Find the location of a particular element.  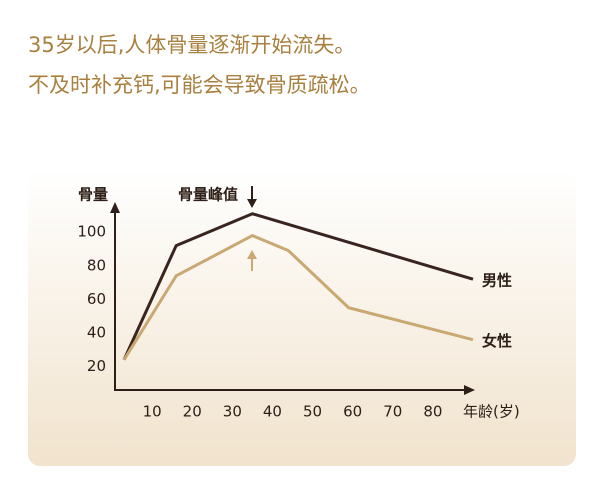

x-axis-arrow is located at coordinates (469, 390).